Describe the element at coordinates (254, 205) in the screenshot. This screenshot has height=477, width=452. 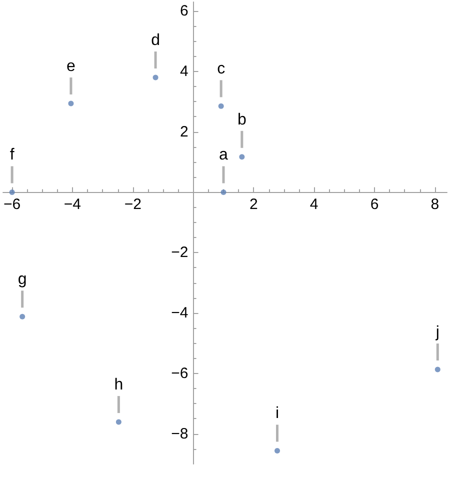
I see `x-tick-label: 2` at that location.